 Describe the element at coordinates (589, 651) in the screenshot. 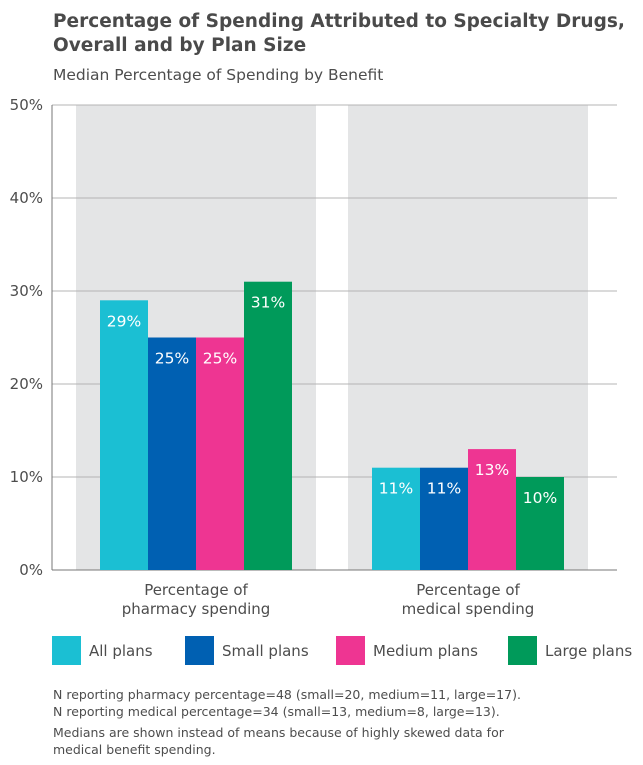

I see `legend-label-large-plans: Large plans` at that location.